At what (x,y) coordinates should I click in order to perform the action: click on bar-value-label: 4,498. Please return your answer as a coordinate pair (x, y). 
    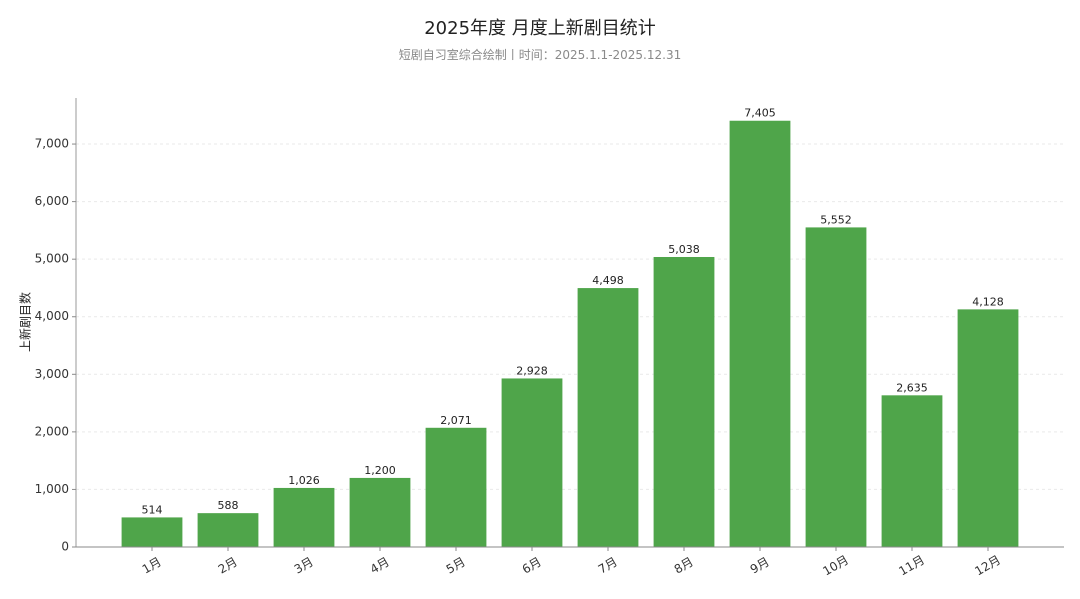
    Looking at the image, I should click on (608, 280).